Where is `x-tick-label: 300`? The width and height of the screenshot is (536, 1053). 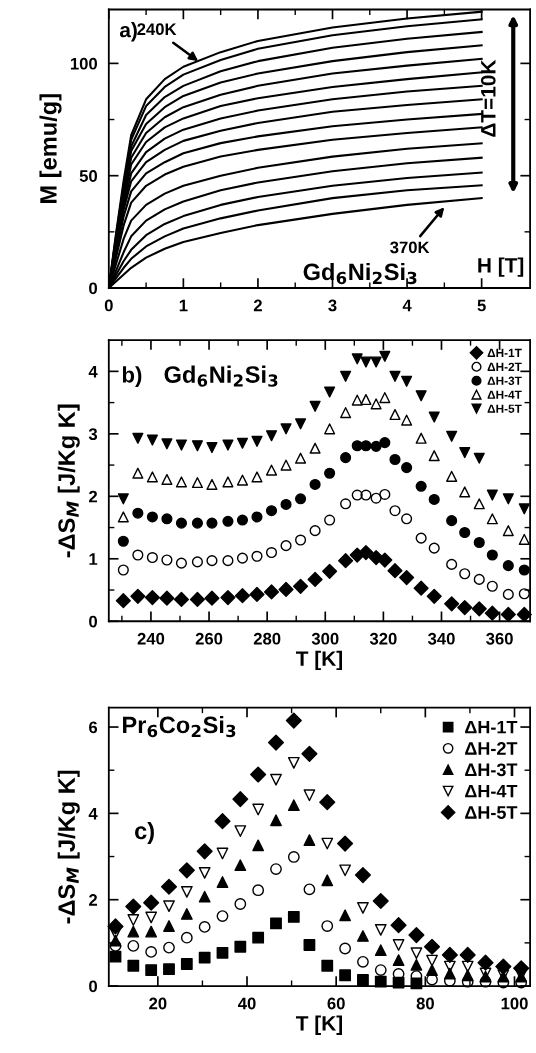
x-tick-label: 300 is located at coordinates (325, 638).